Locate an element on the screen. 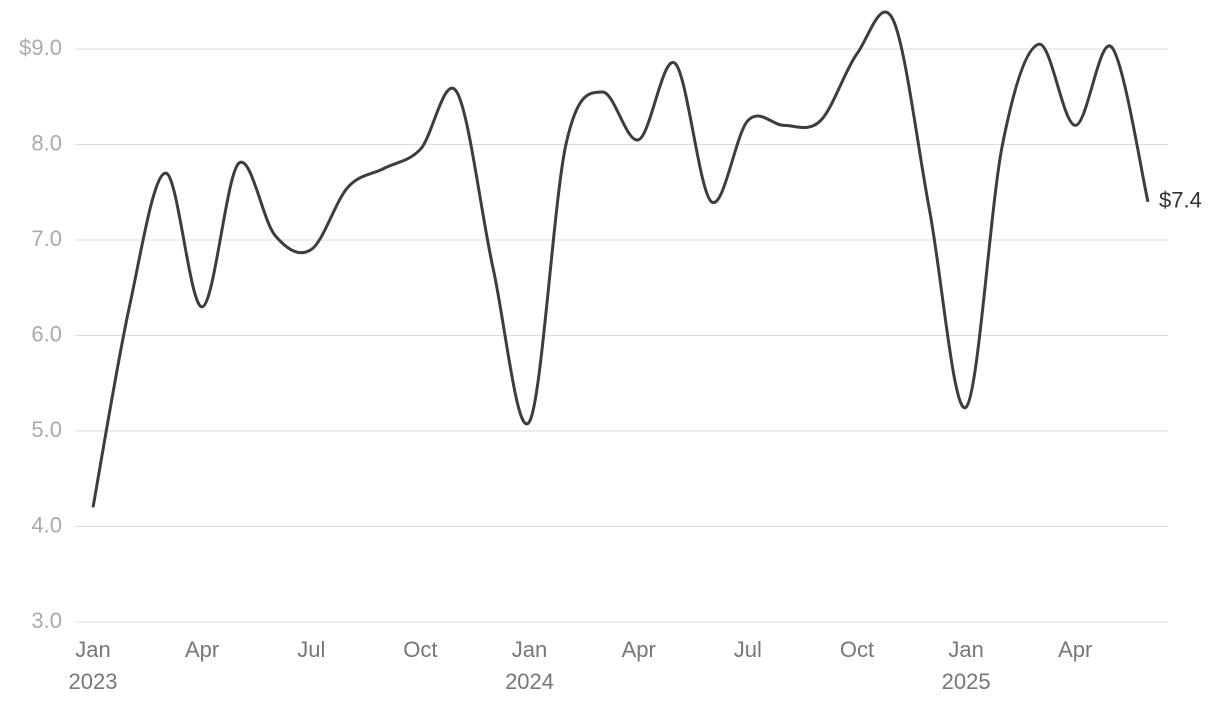 Image resolution: width=1220 pixels, height=708 pixels. x-tick-label: Jan 2024 is located at coordinates (529, 665).